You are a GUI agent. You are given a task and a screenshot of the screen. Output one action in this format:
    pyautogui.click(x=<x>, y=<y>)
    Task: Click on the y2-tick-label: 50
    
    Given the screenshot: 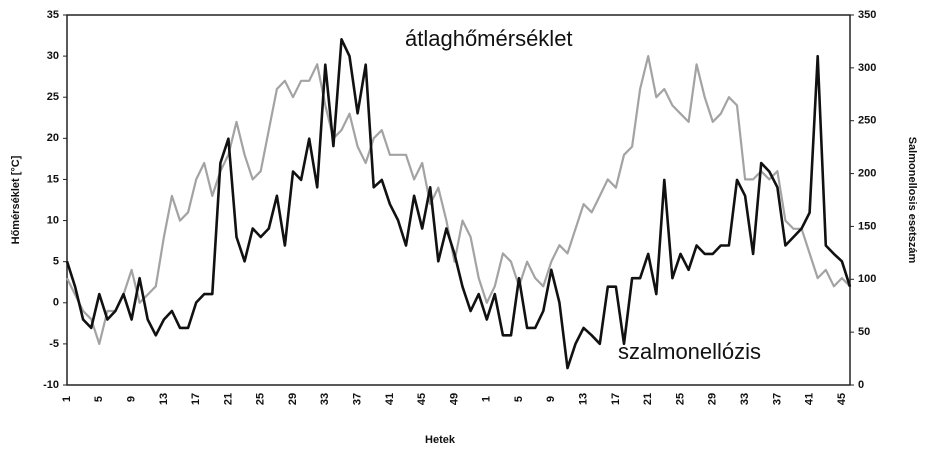 What is the action you would take?
    pyautogui.click(x=864, y=332)
    